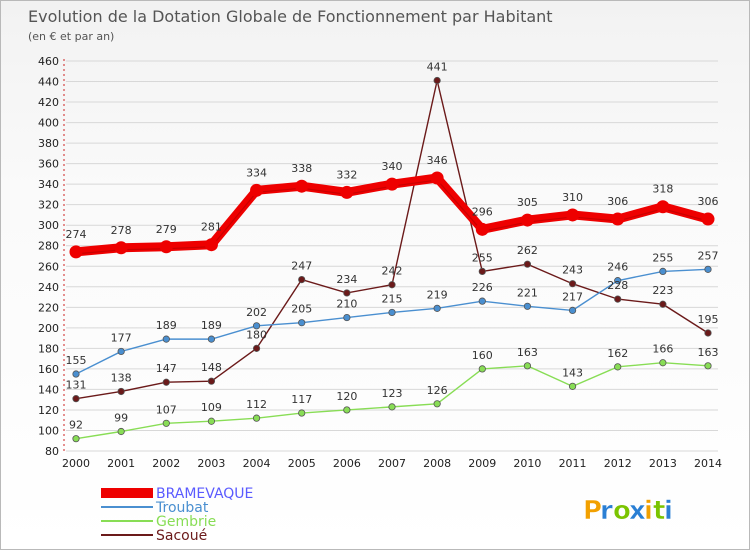 The width and height of the screenshot is (750, 556). I want to click on data-label: 217, so click(572, 296).